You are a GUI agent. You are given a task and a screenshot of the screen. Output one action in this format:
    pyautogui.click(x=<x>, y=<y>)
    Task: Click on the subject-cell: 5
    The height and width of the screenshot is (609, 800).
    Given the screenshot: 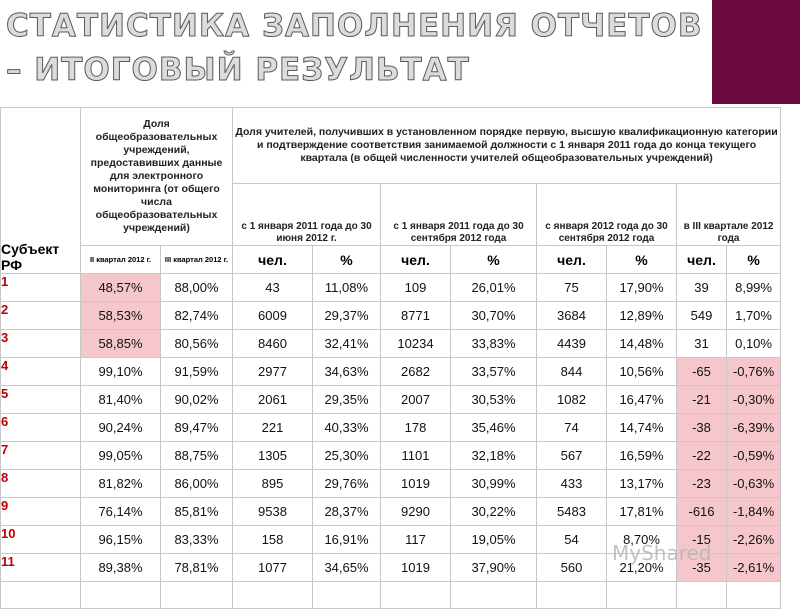 What is the action you would take?
    pyautogui.click(x=40, y=399)
    